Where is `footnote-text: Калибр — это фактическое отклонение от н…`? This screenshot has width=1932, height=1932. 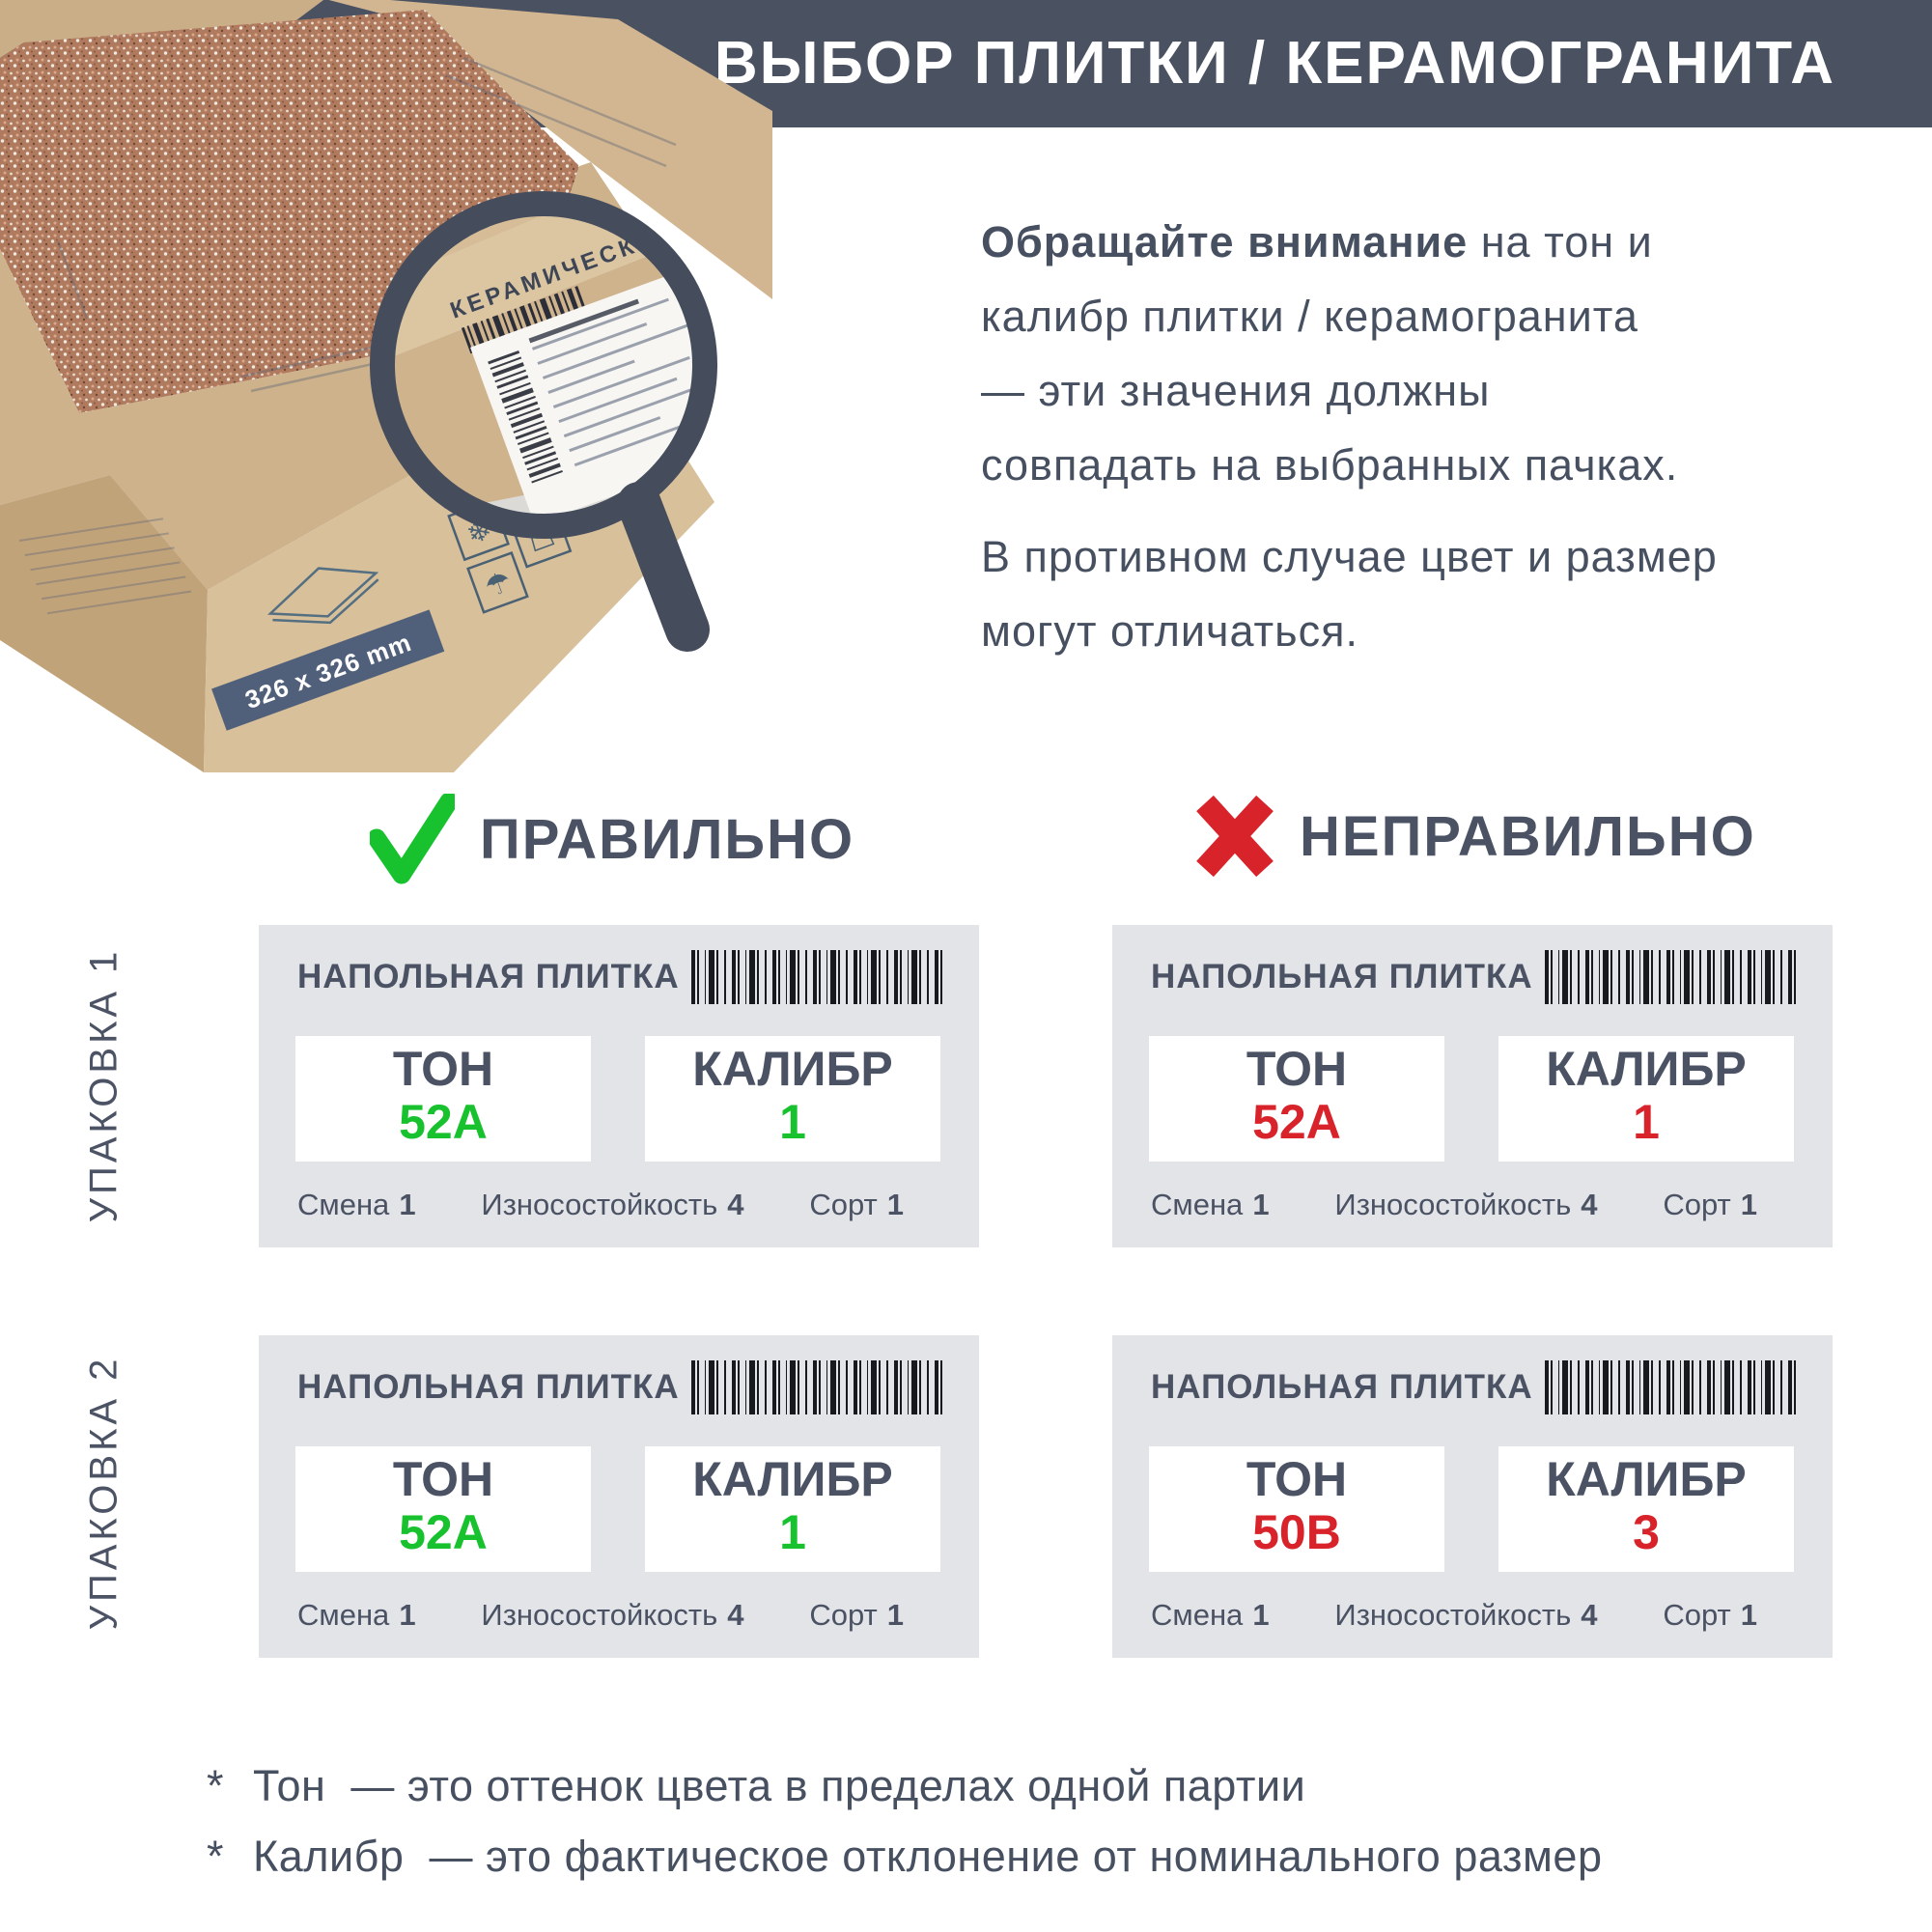 footnote-text: Калибр — это фактическое отклонение от н… is located at coordinates (928, 1857).